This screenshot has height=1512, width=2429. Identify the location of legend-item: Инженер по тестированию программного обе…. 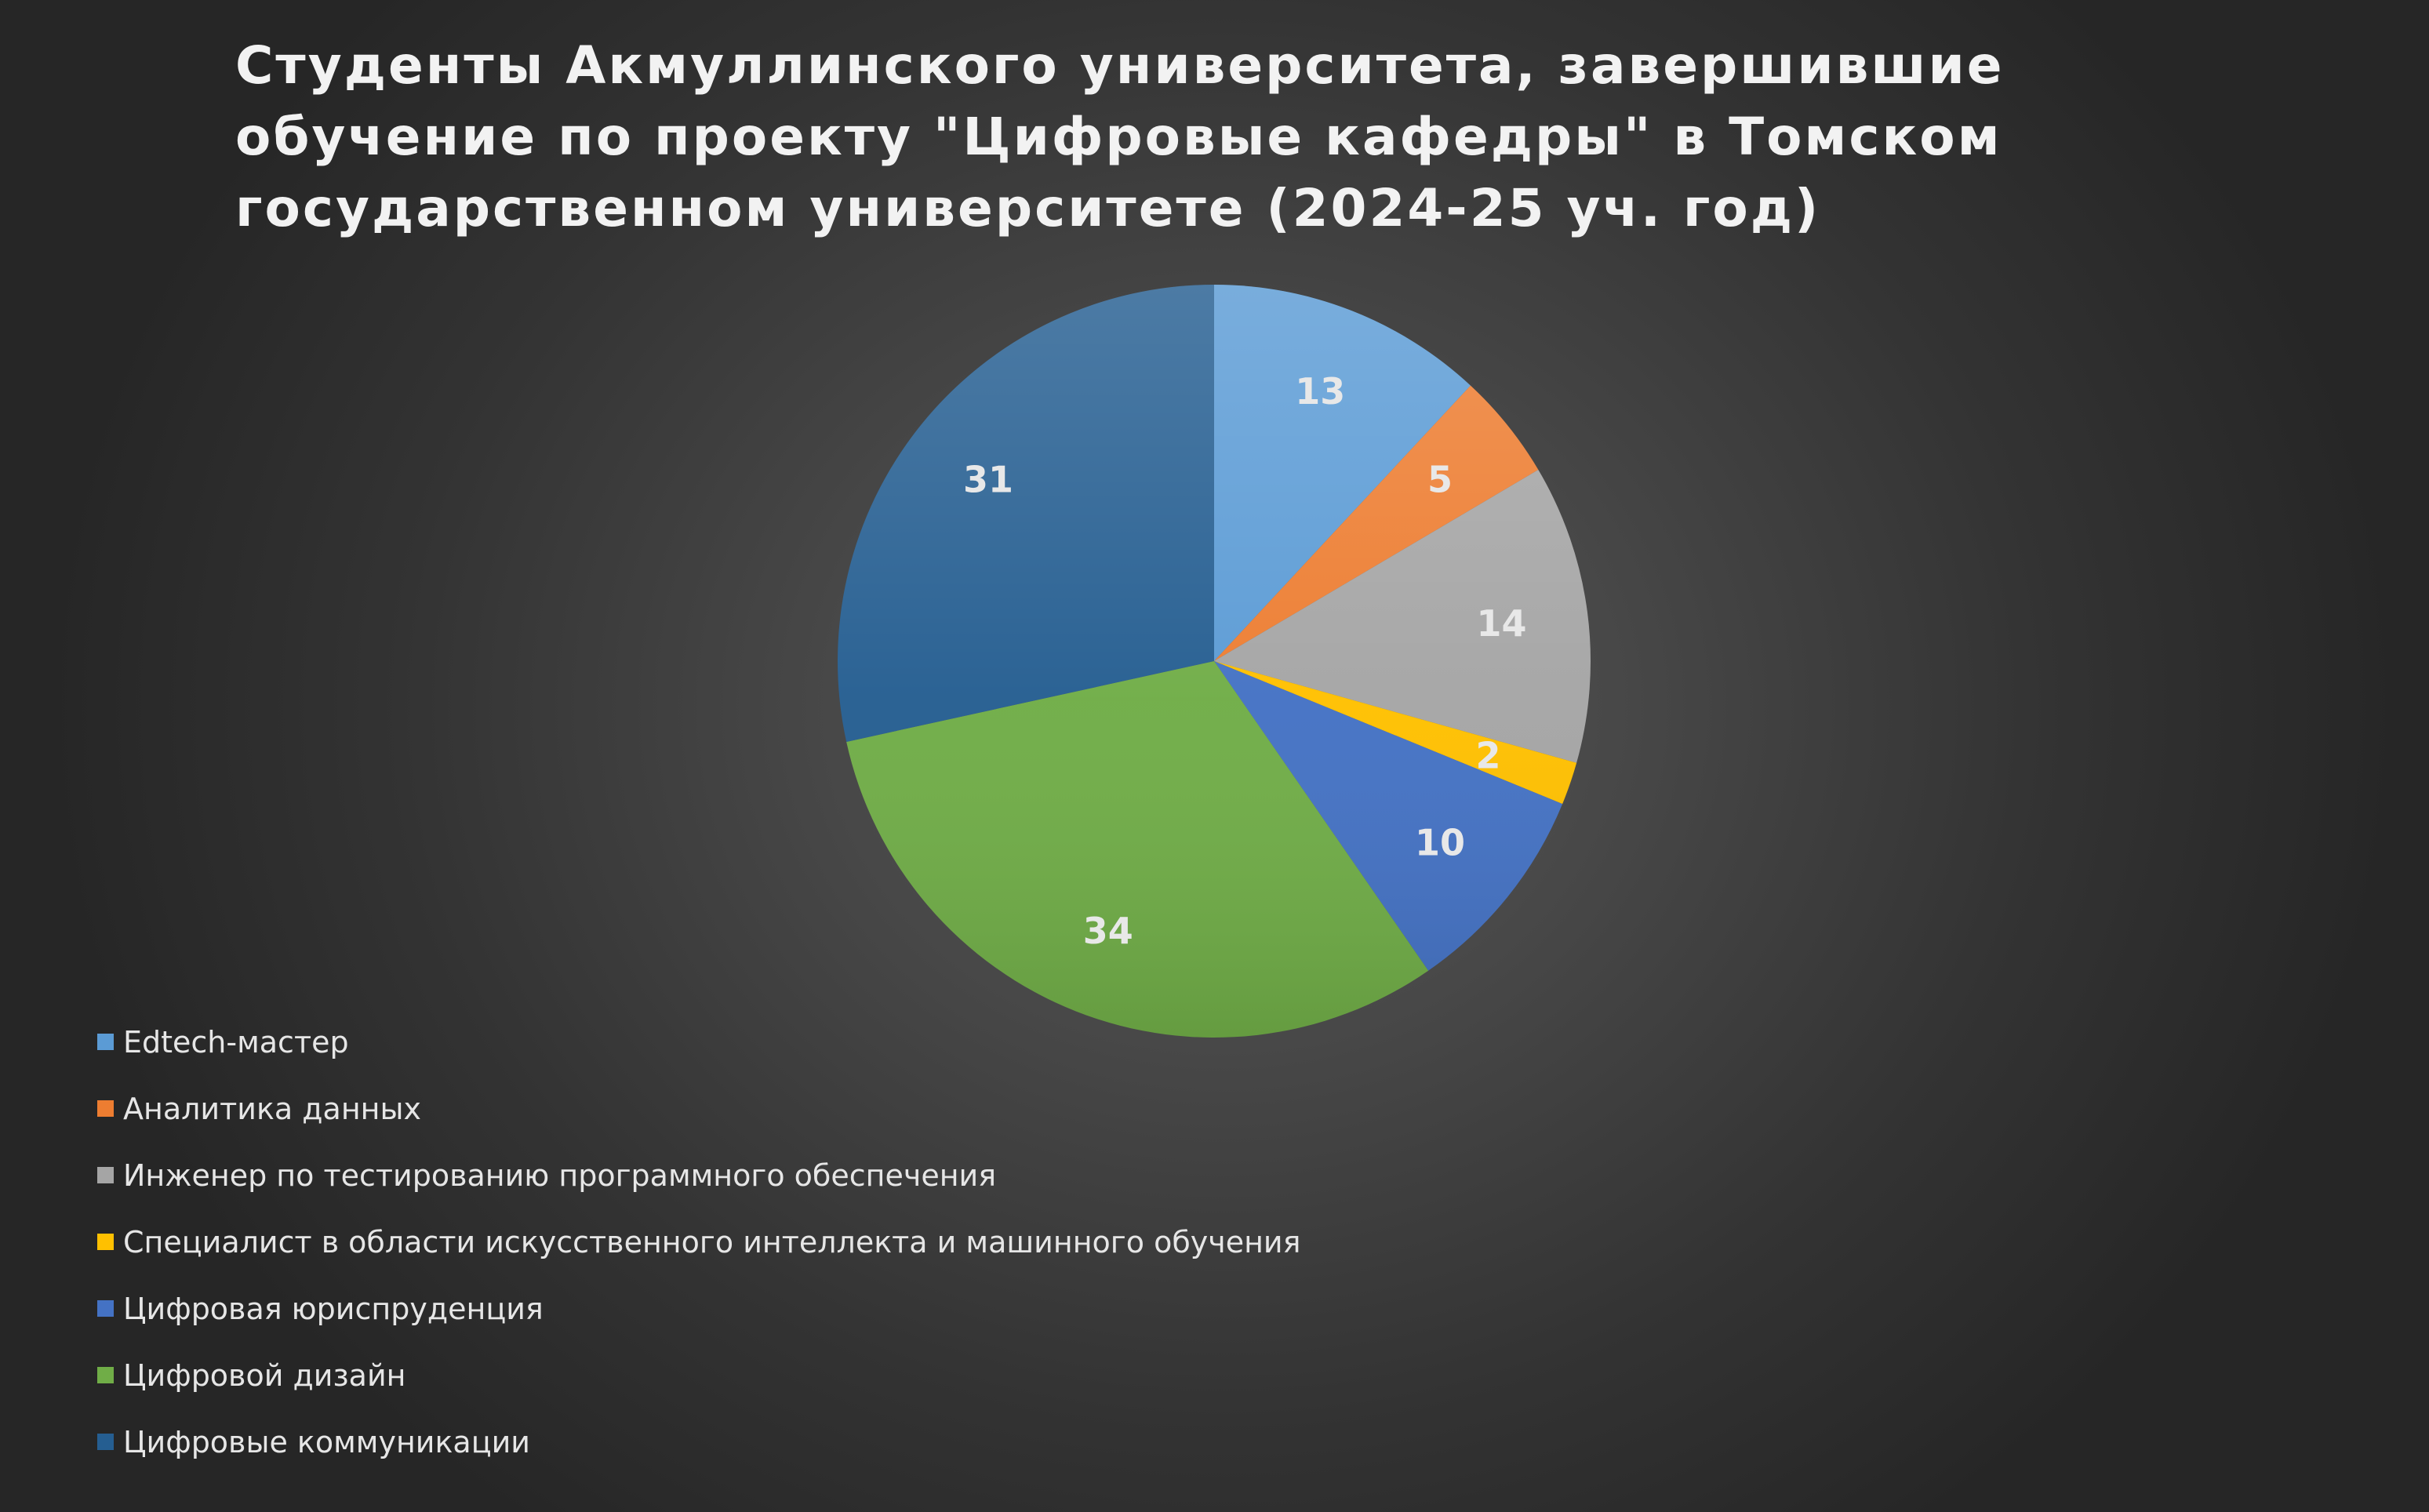
(803, 1175).